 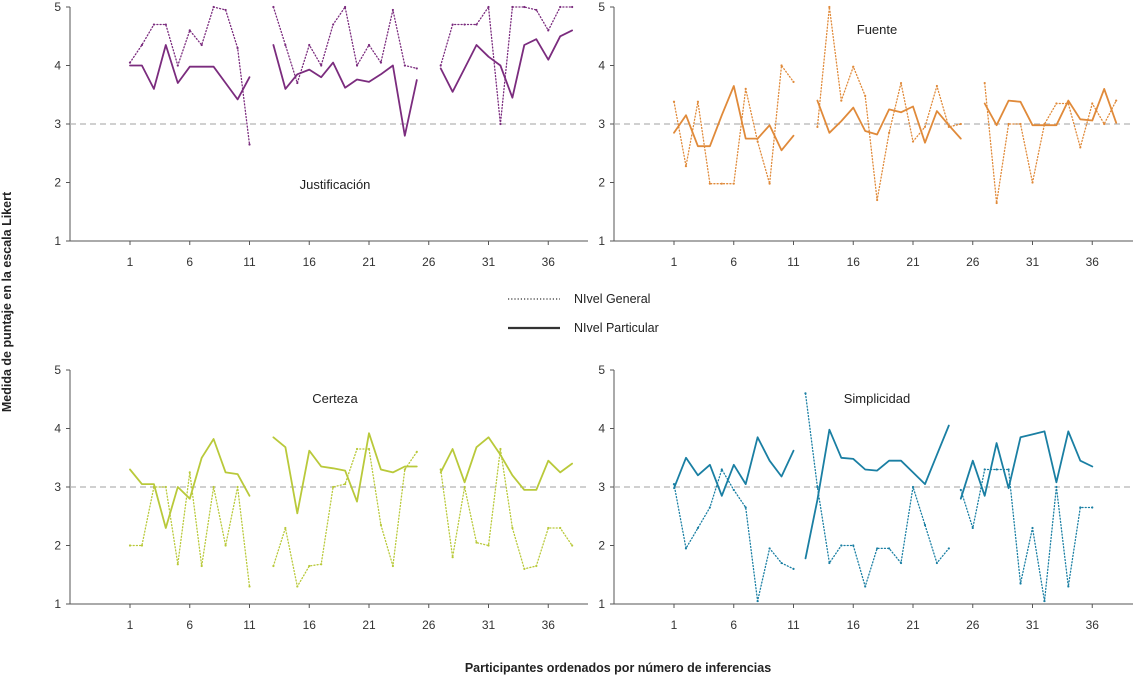 What do you see at coordinates (674, 262) in the screenshot?
I see `x-tick-label: 1` at bounding box center [674, 262].